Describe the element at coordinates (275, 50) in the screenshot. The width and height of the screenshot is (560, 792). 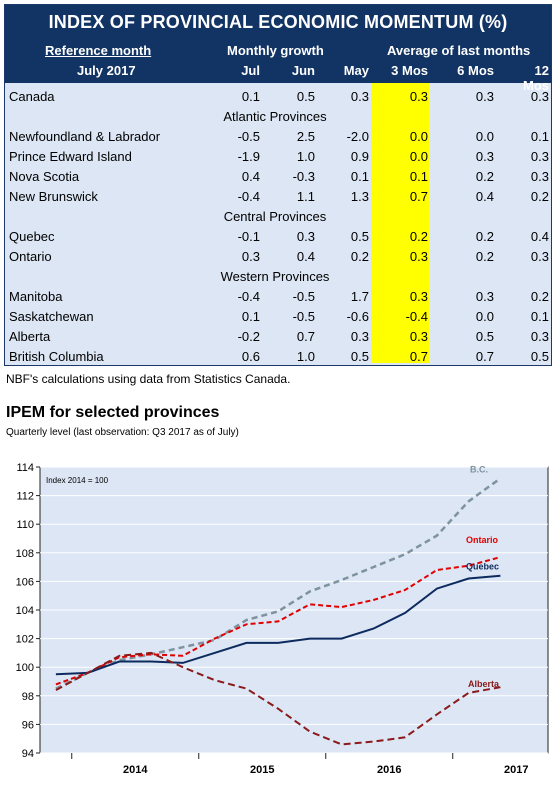
I see `monthly-growth-label: Monthly growth` at that location.